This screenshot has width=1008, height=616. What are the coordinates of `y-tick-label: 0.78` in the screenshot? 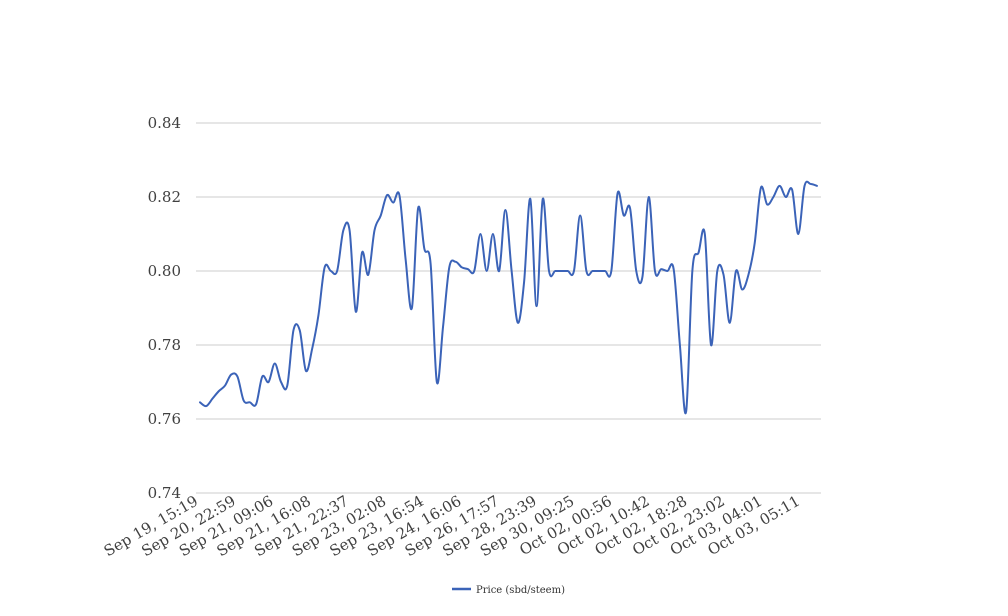 It's located at (164, 345).